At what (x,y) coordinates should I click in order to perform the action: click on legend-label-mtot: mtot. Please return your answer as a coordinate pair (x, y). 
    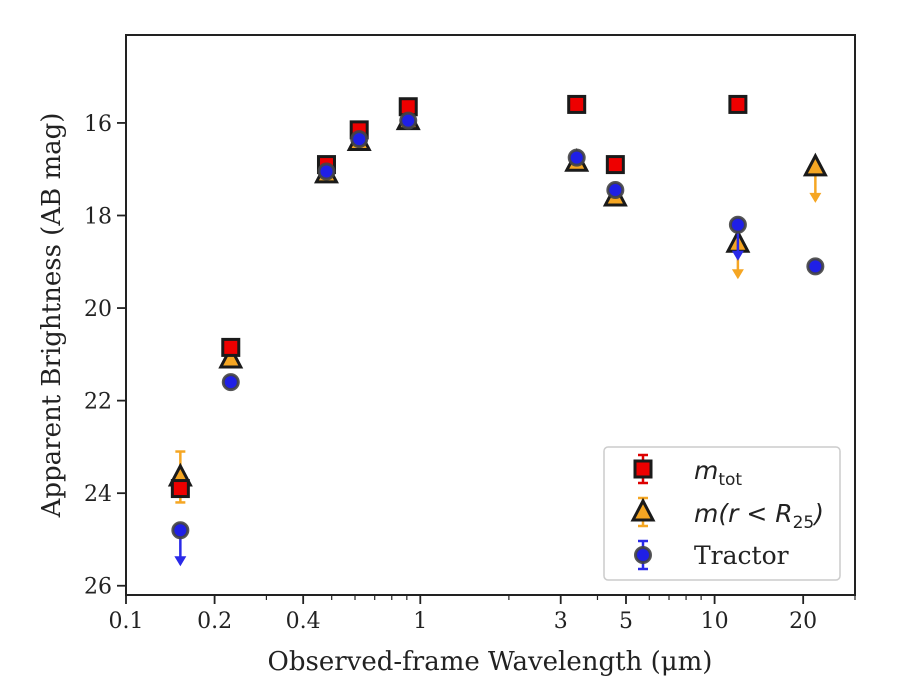
    Looking at the image, I should click on (718, 473).